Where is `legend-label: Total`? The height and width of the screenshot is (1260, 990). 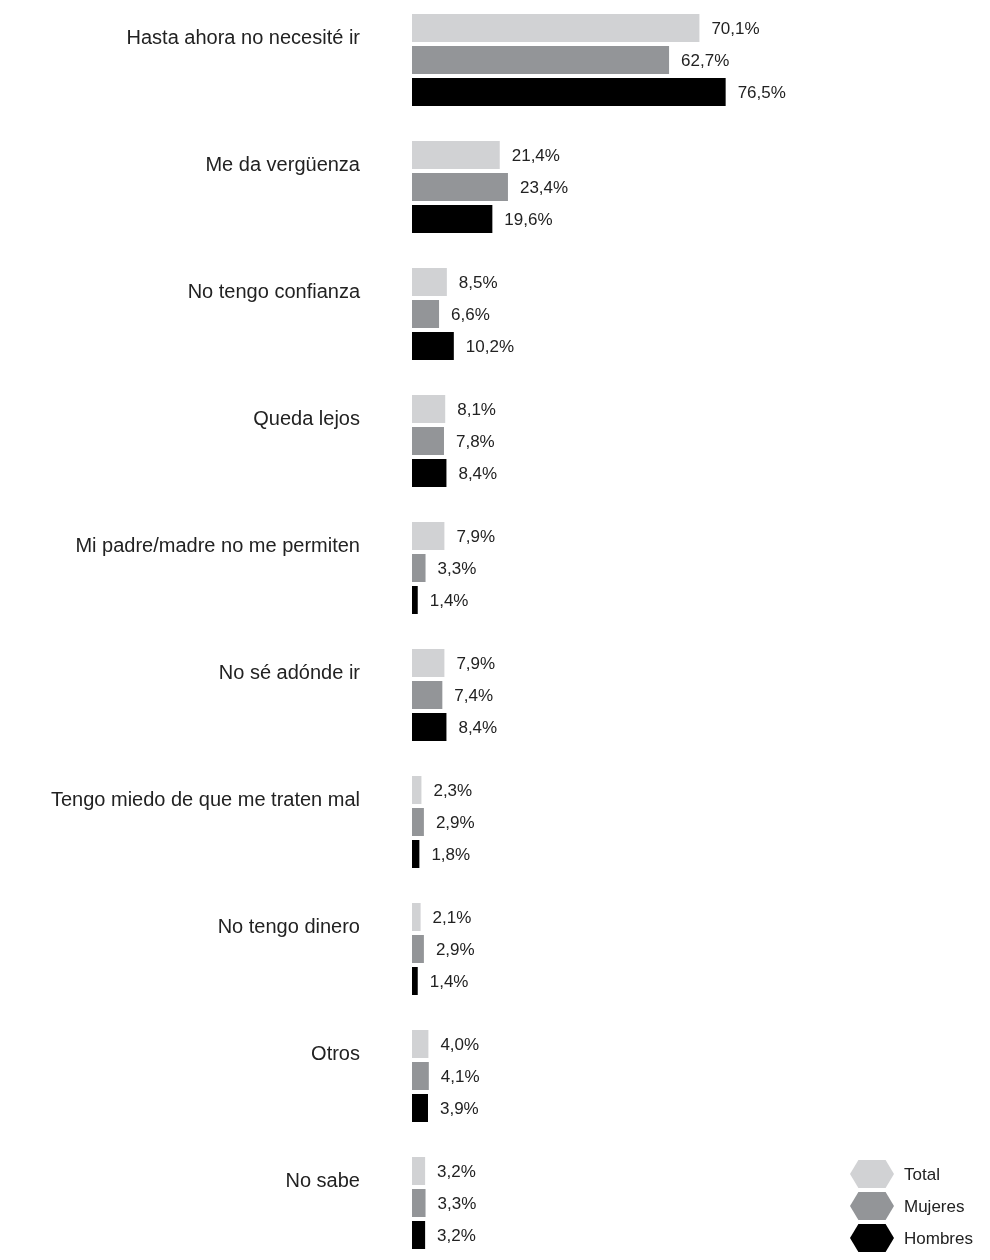
legend-label: Total is located at coordinates (922, 1174).